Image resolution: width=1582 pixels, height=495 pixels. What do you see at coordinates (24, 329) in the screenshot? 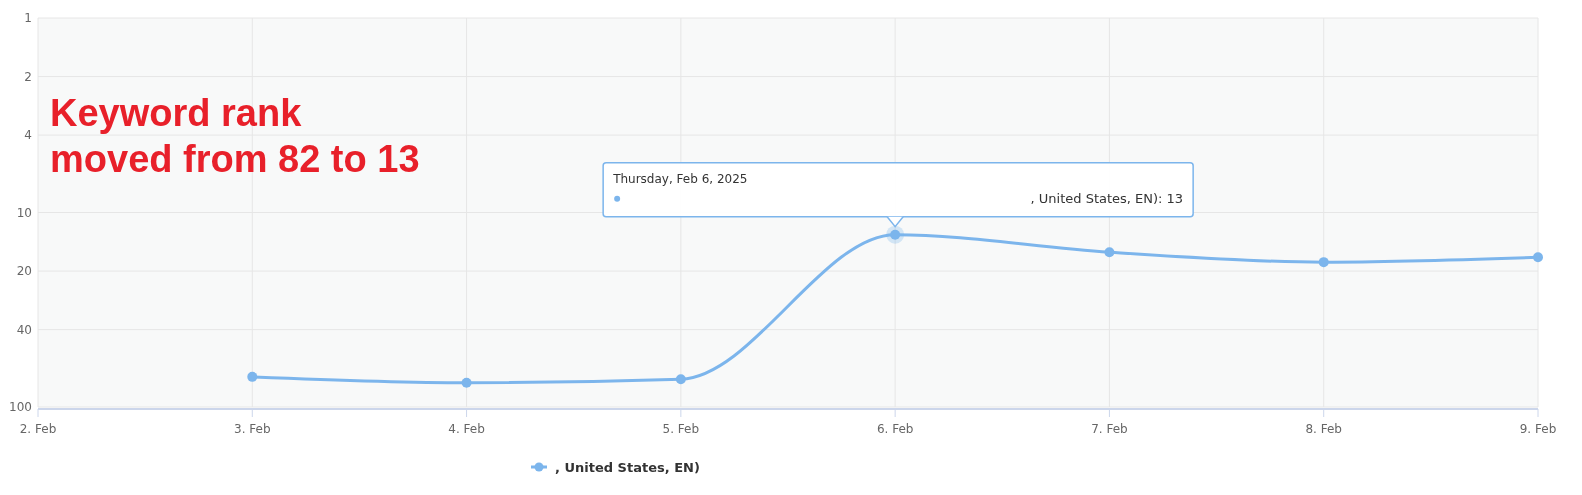
I see `y-tick-label: 40` at bounding box center [24, 329].